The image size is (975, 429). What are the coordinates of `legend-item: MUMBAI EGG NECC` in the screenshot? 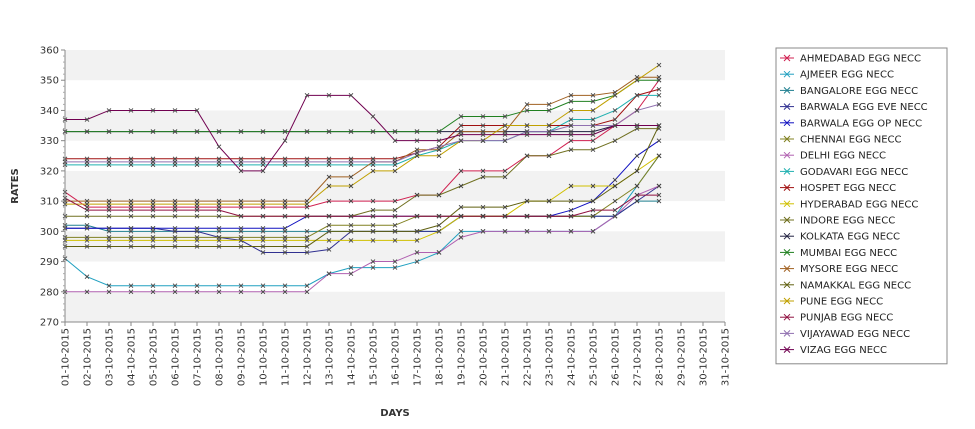 It's located at (838, 253).